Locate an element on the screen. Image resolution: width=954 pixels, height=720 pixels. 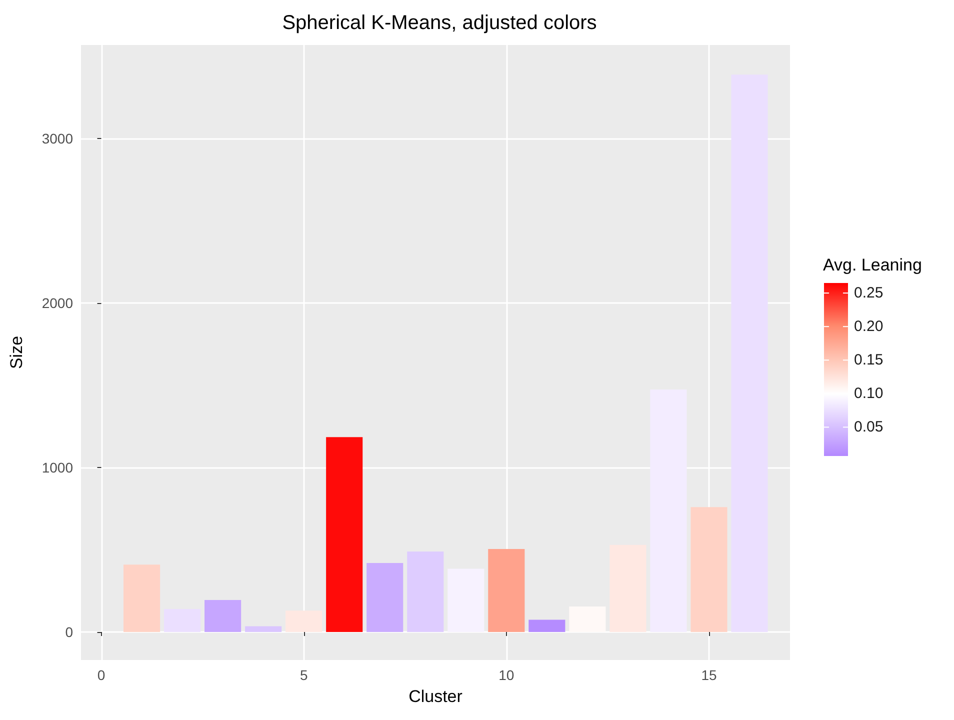
y-tick-label: 2000 is located at coordinates (58, 303).